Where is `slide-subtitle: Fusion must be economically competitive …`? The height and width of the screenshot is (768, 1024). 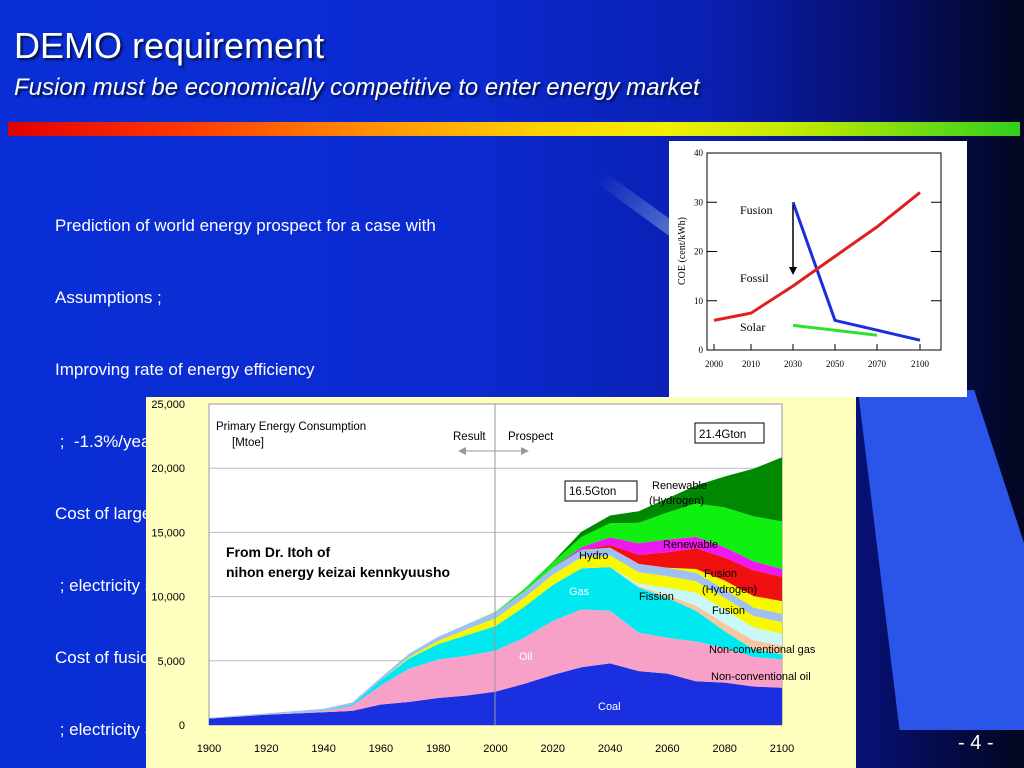
slide-subtitle: Fusion must be economically competitive … is located at coordinates (357, 87).